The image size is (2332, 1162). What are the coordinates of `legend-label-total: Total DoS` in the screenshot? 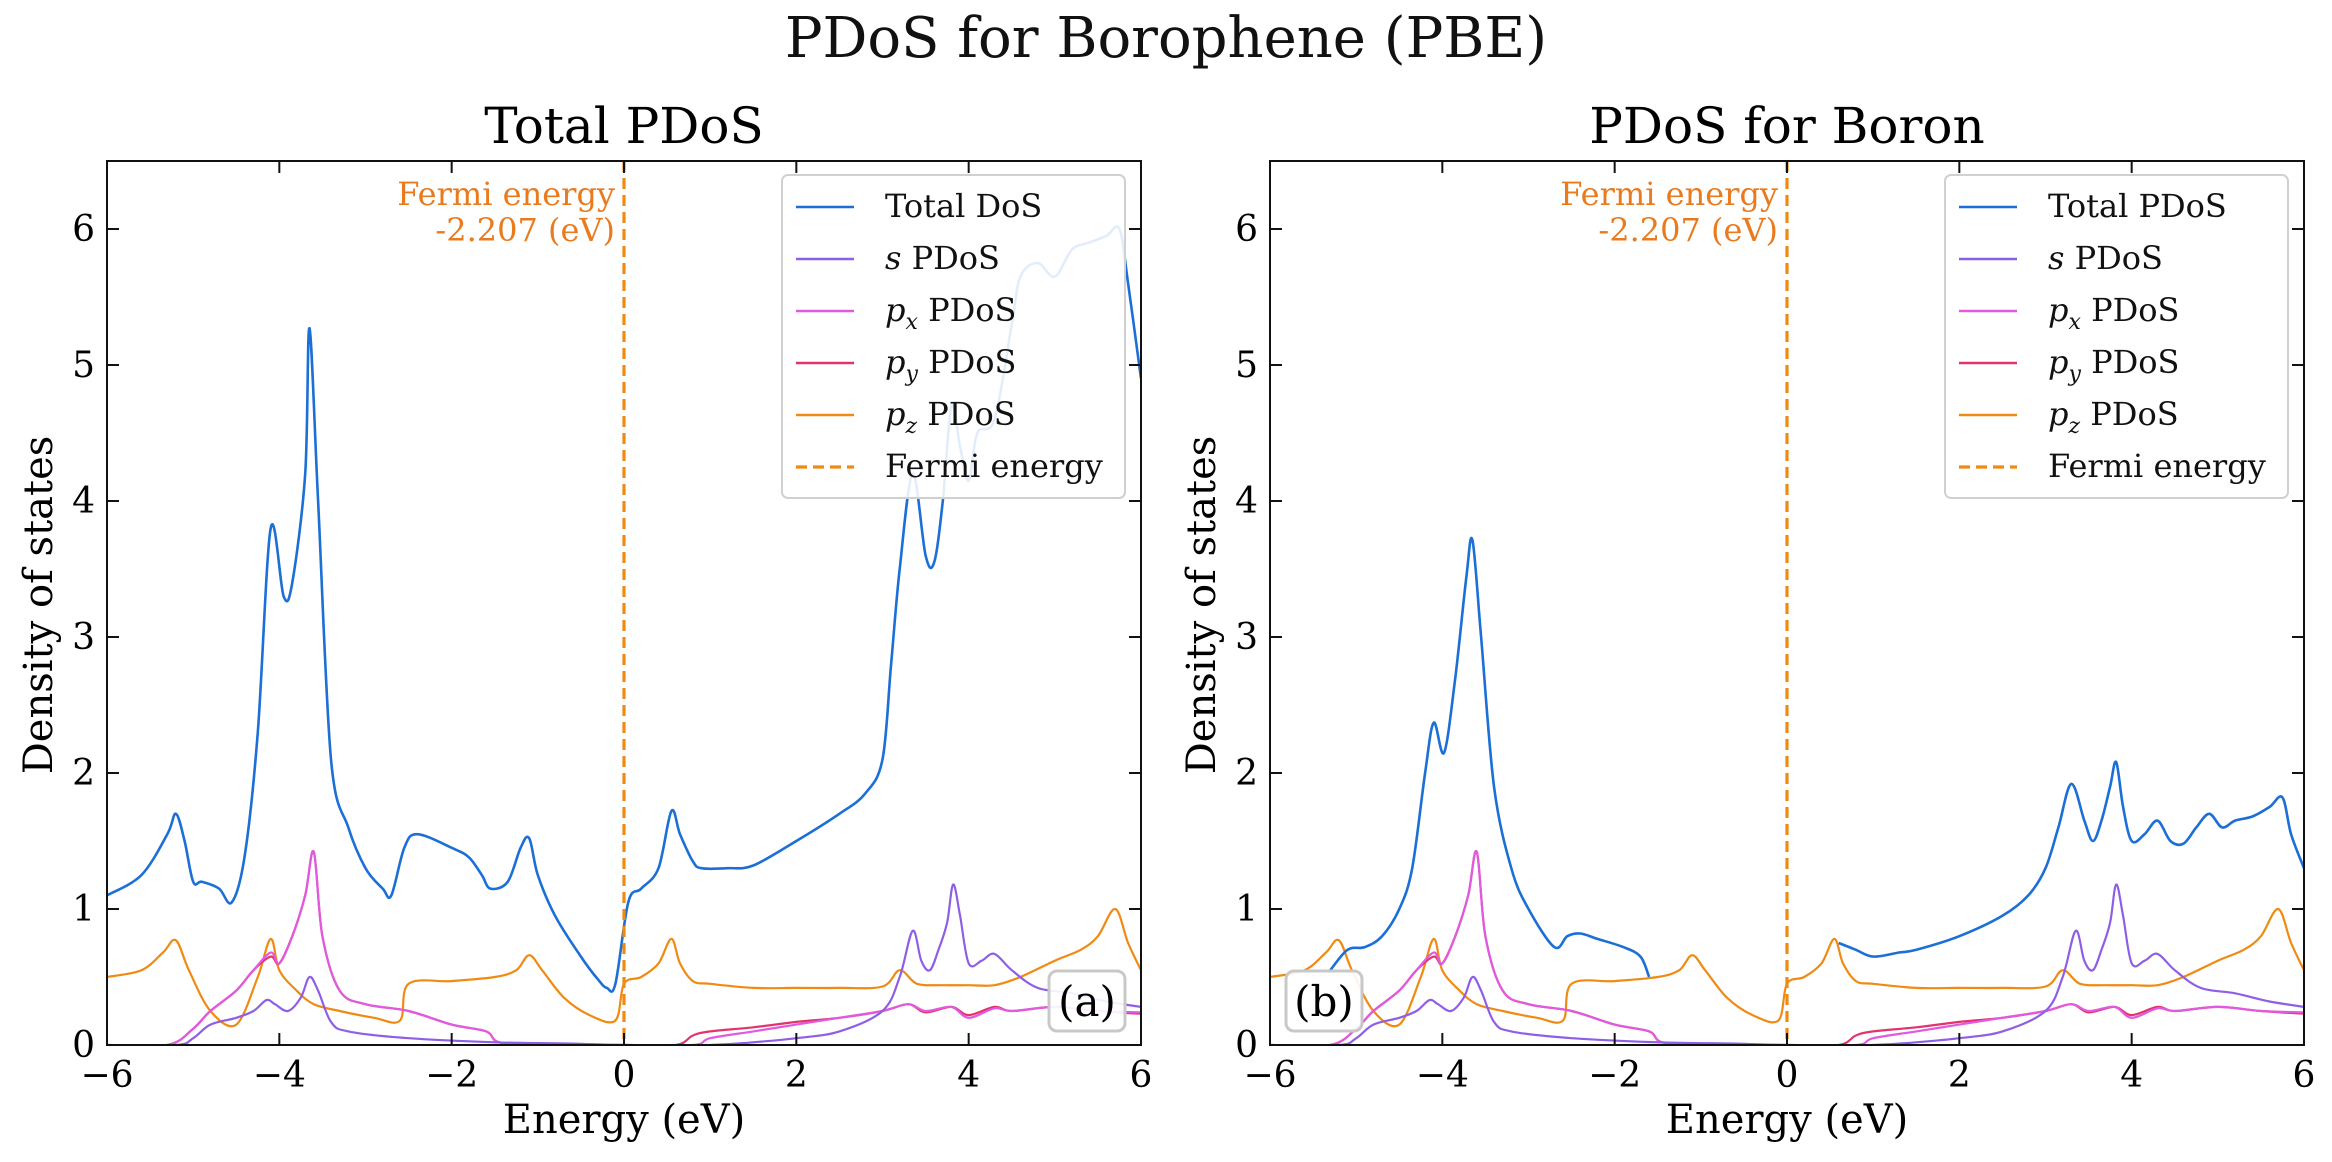 It's located at (963, 206).